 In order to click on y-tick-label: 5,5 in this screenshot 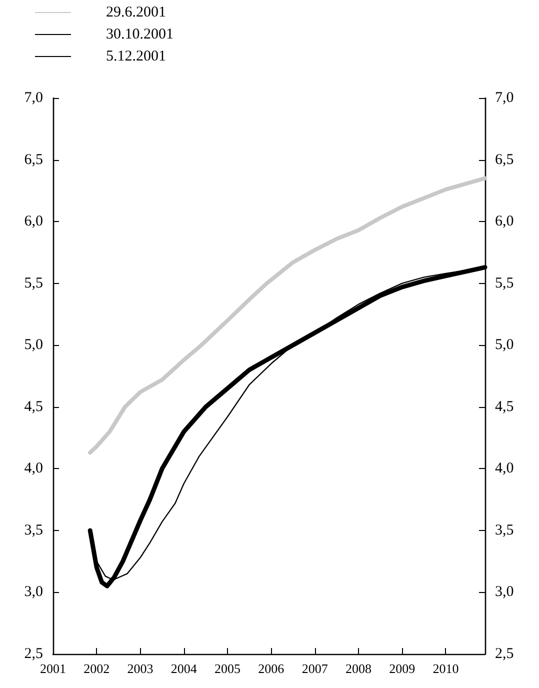, I will do `click(33, 283)`.